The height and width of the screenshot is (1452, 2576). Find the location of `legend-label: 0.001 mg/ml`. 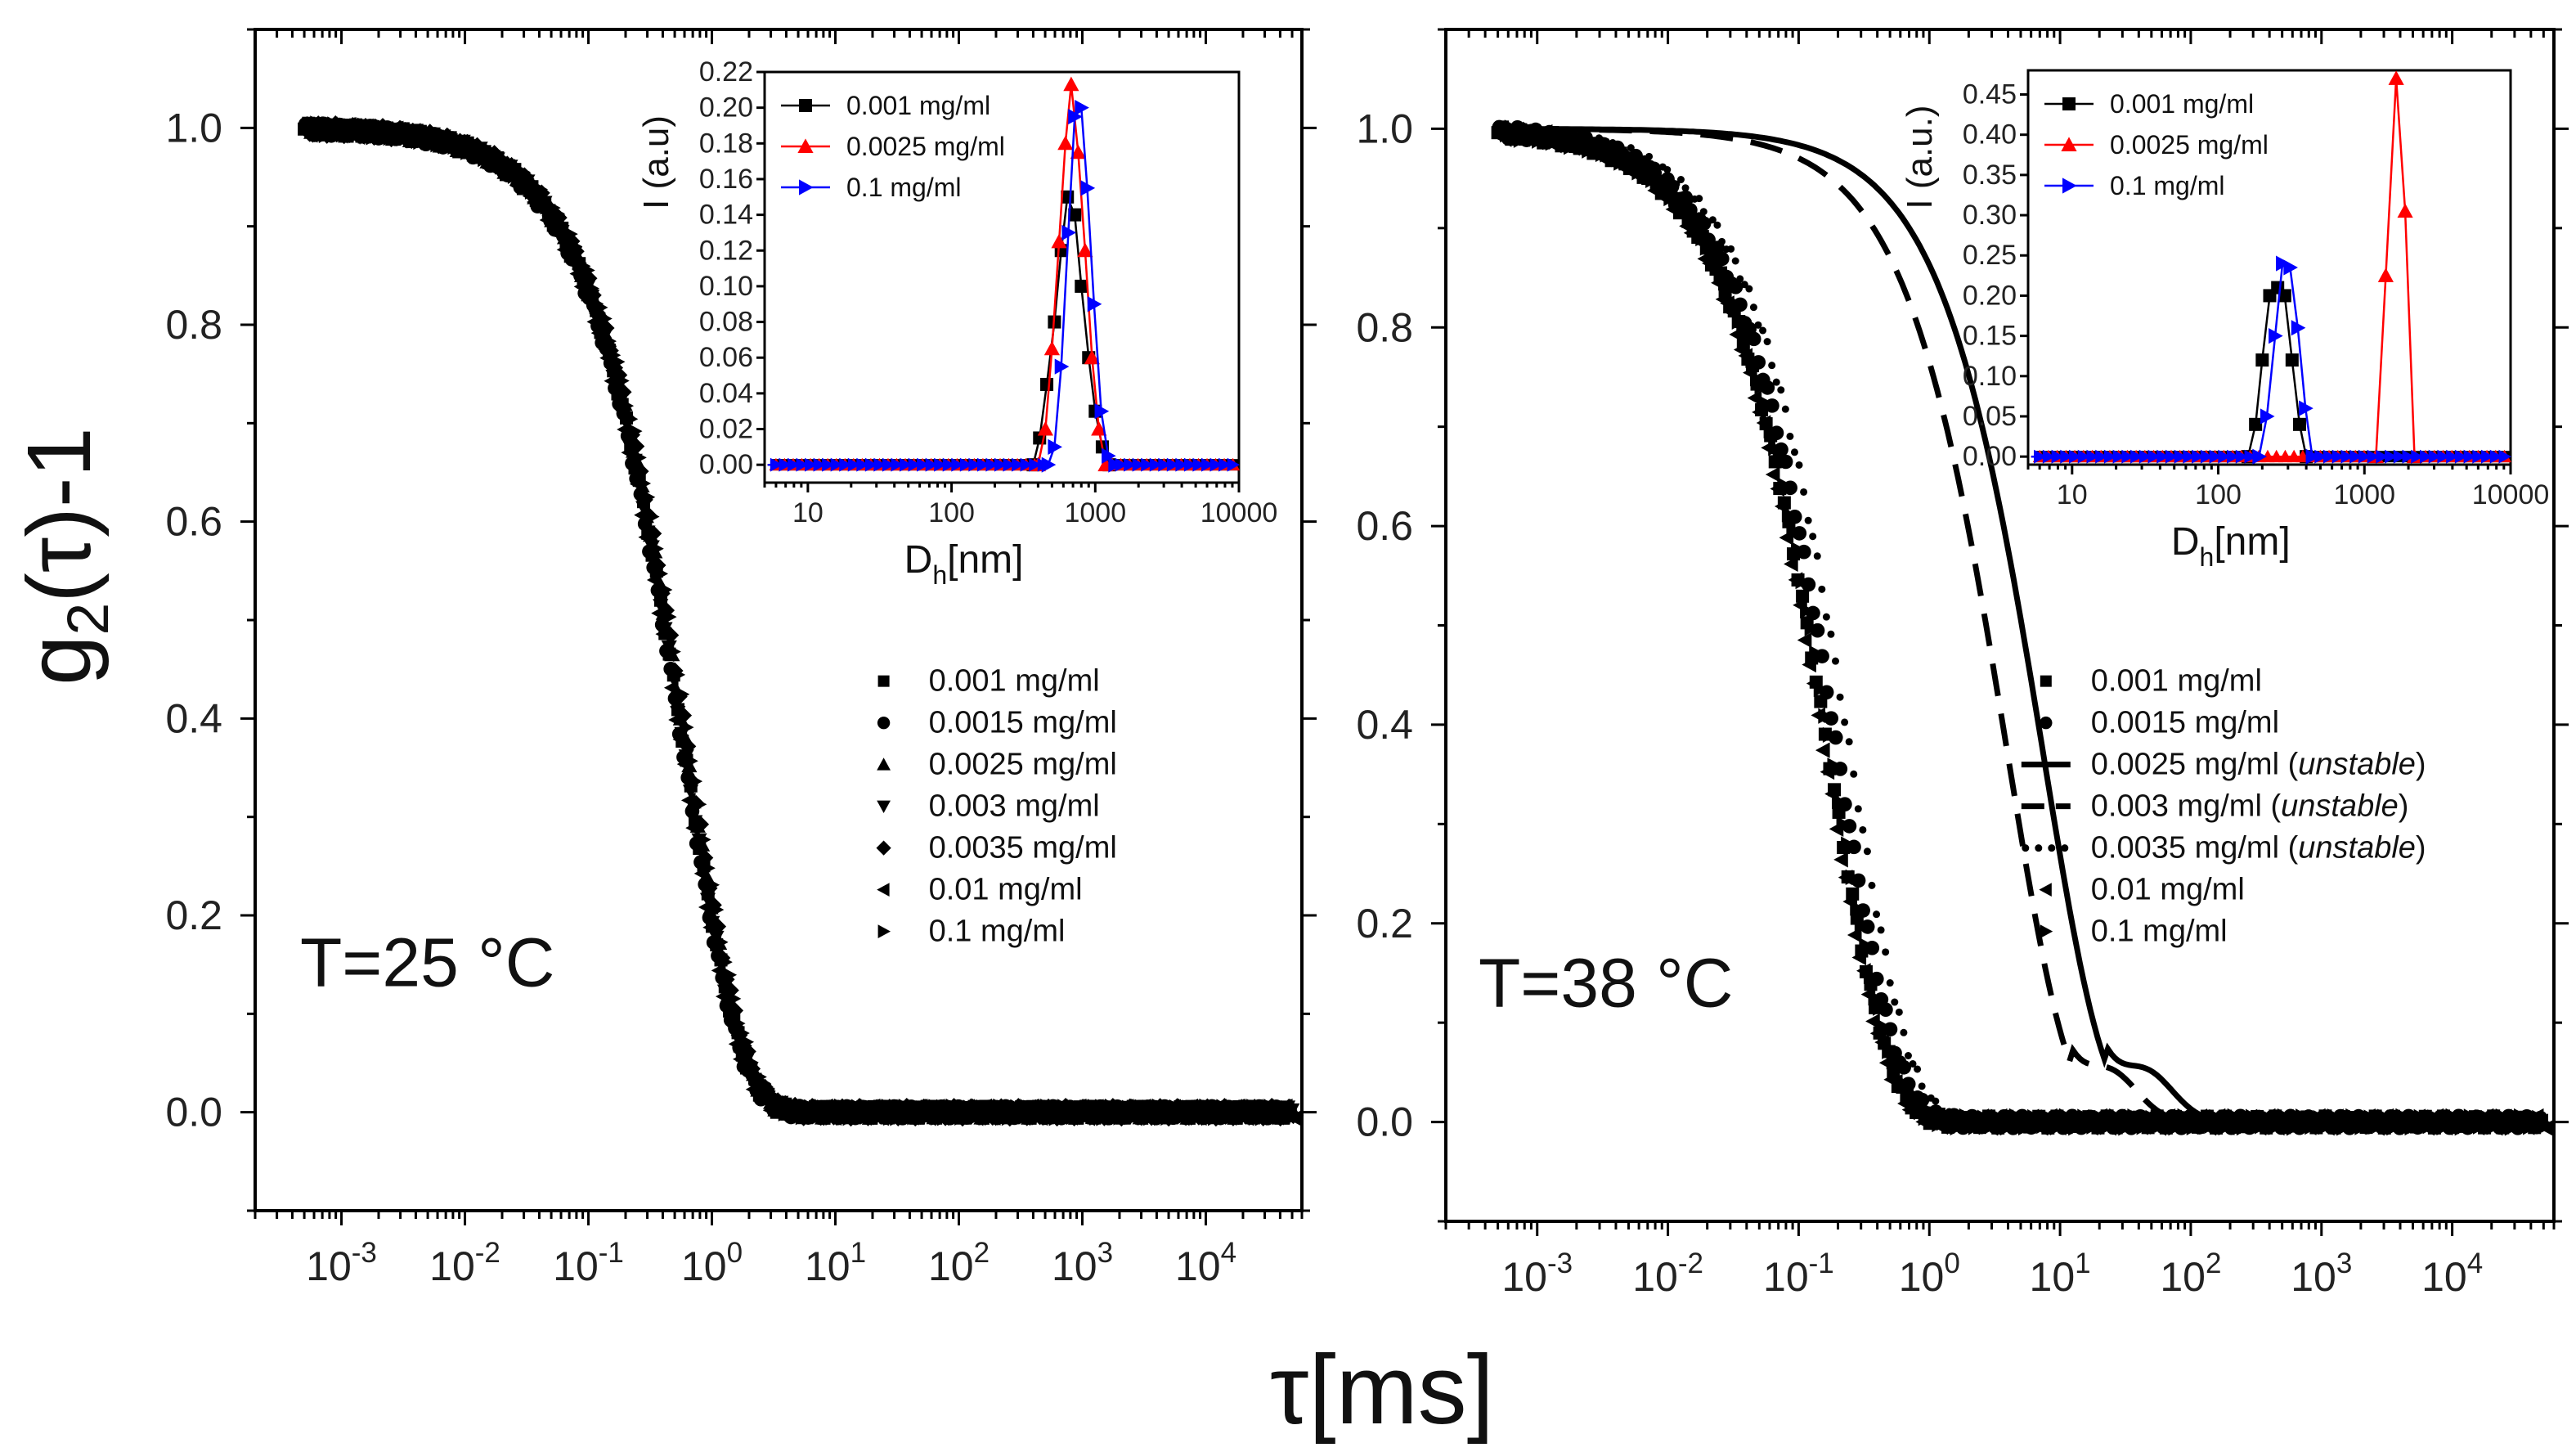

legend-label: 0.001 mg/ml is located at coordinates (1014, 681).